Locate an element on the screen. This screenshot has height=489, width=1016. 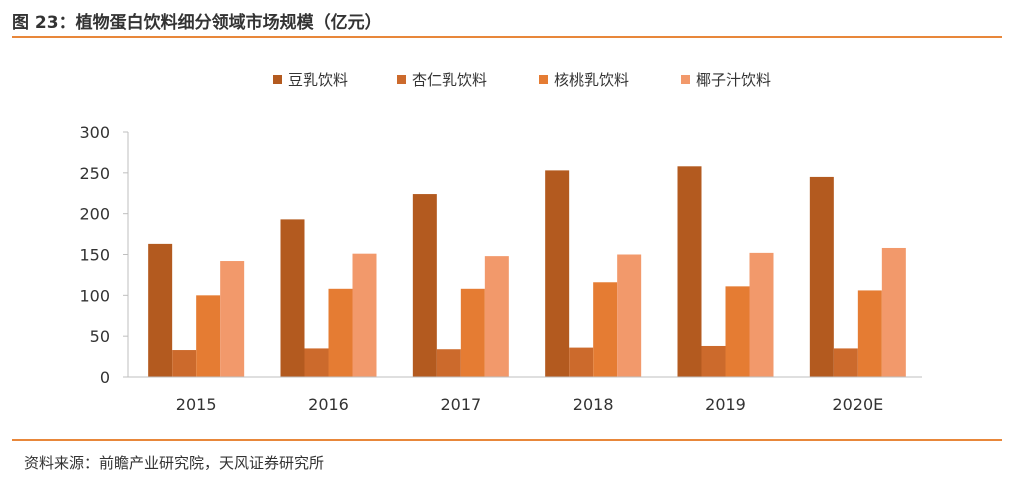
y-tick-label-4: 200 is located at coordinates (94, 214).